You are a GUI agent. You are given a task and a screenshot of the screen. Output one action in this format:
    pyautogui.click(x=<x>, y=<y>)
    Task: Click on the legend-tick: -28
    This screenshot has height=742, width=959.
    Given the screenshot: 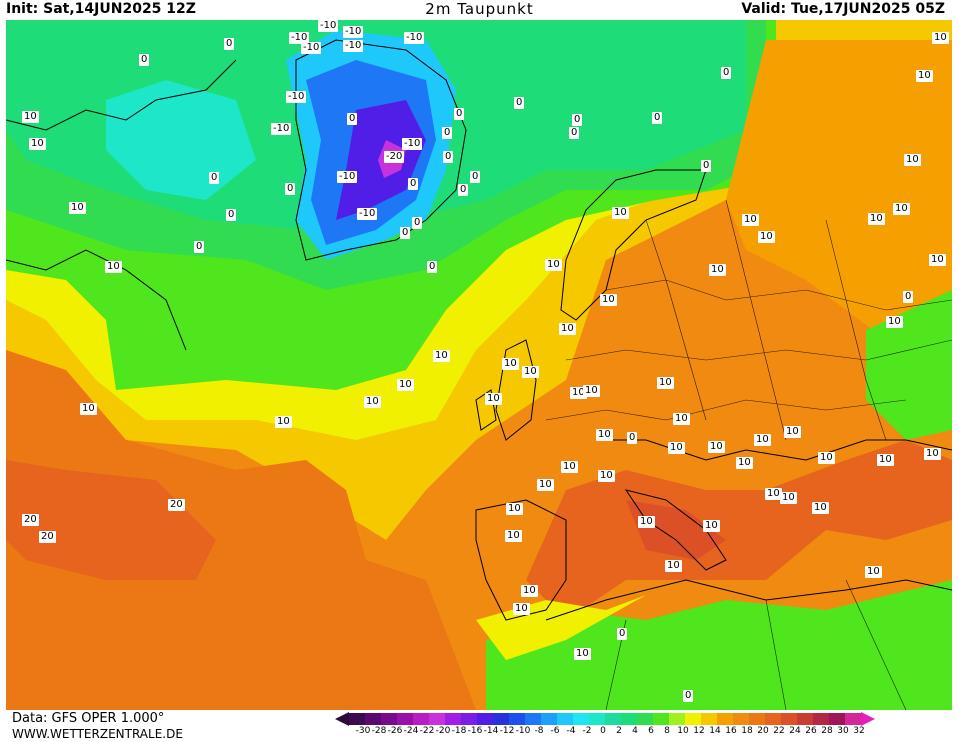 What is the action you would take?
    pyautogui.click(x=379, y=731)
    